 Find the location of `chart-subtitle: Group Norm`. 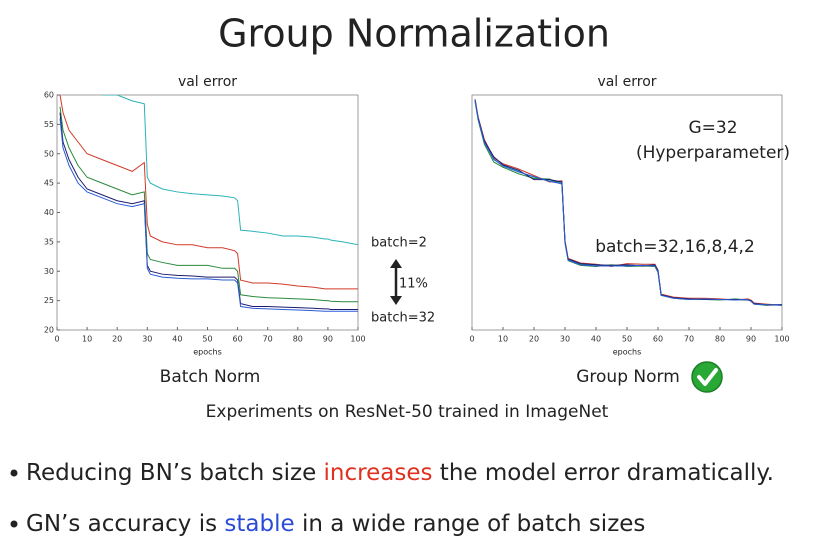

chart-subtitle: Group Norm is located at coordinates (628, 377).